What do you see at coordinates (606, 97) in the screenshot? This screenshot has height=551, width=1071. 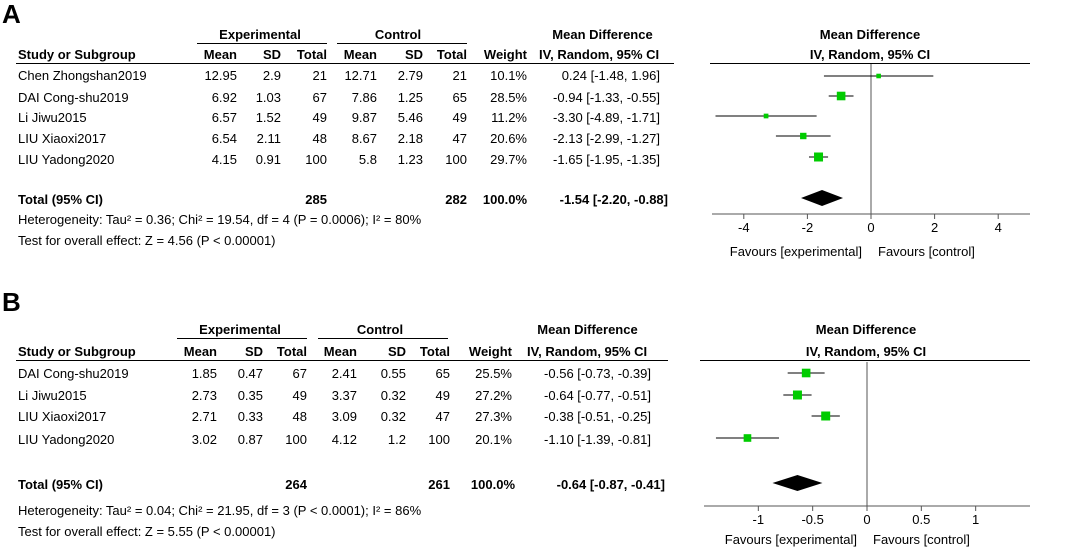 I see `mean-difference-ci: -0.94 [-1.33, -0.55]` at bounding box center [606, 97].